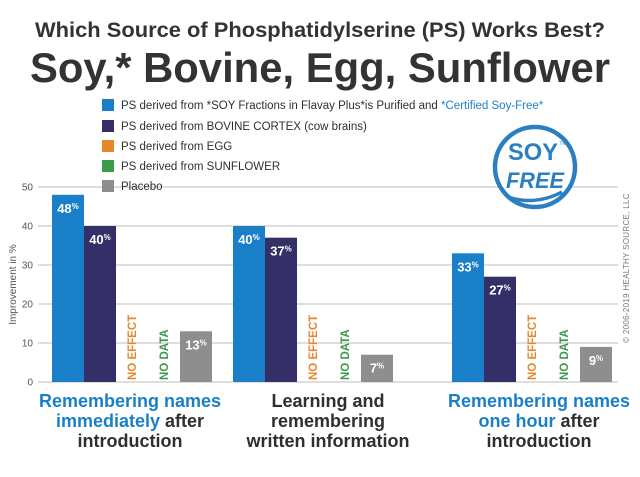  Describe the element at coordinates (64, 208) in the screenshot. I see `bar-value-number: 48` at that location.